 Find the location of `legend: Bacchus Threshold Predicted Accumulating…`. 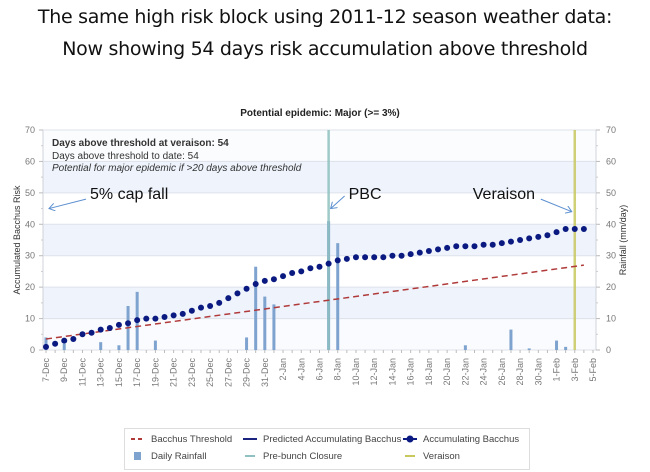

legend: Bacchus Threshold Predicted Accumulating… is located at coordinates (327, 449).